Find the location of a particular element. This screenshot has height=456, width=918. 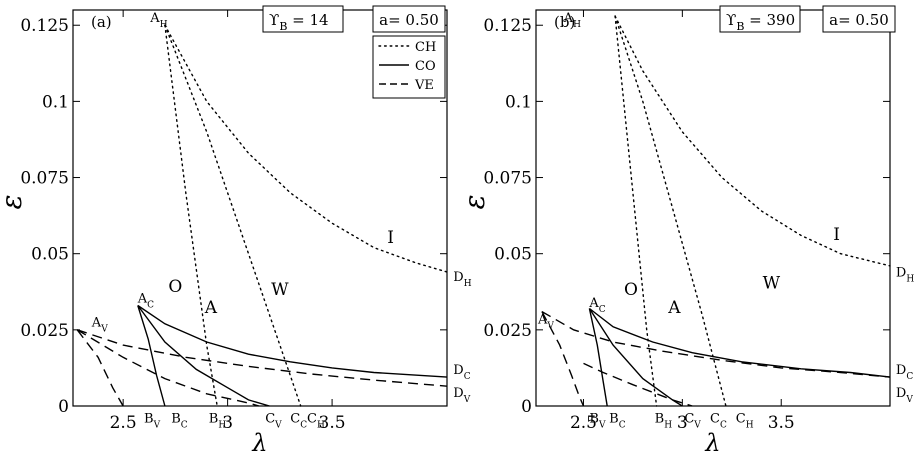

panel-label: (b) is located at coordinates (564, 22).